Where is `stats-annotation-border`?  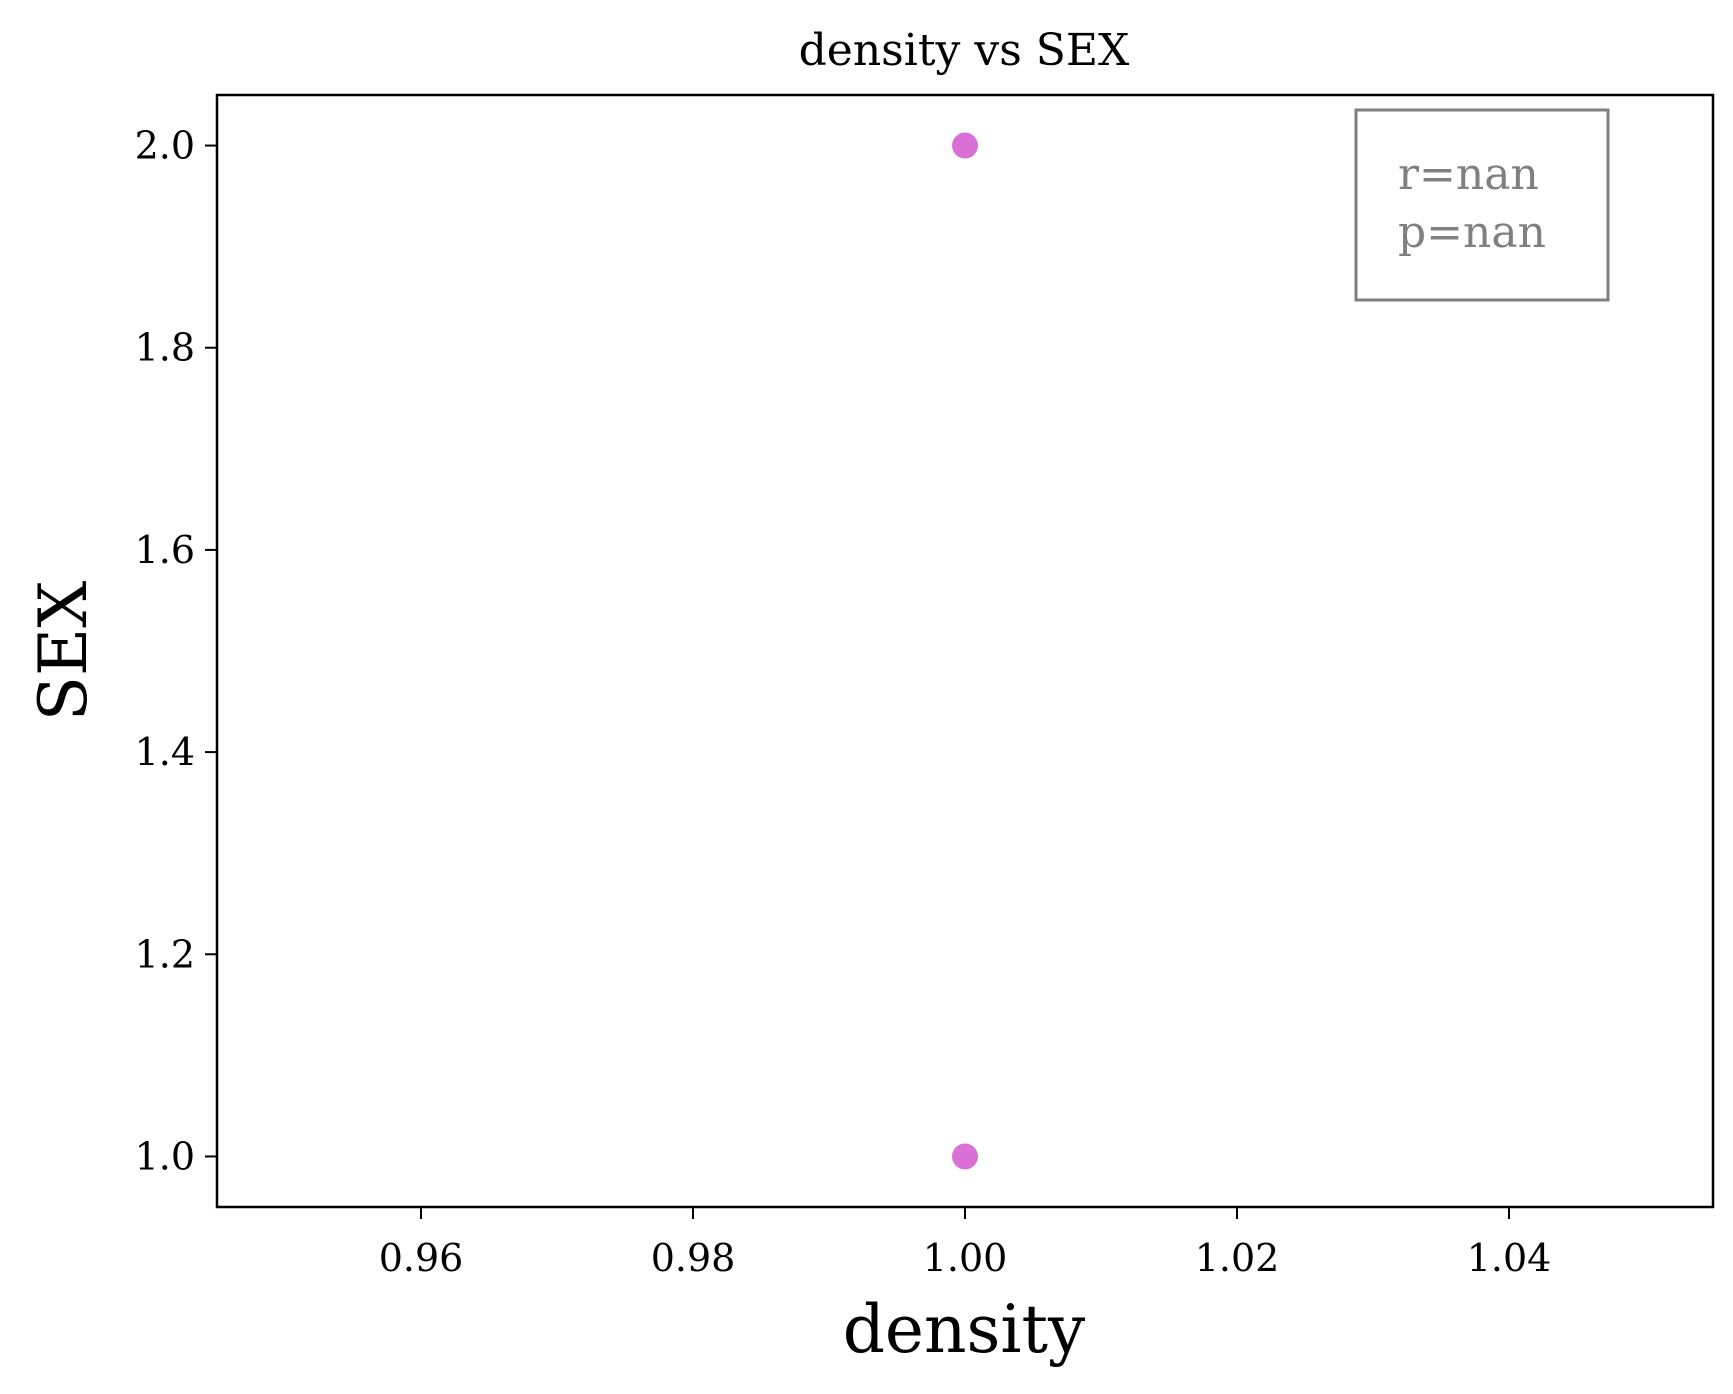
stats-annotation-border is located at coordinates (1482, 205).